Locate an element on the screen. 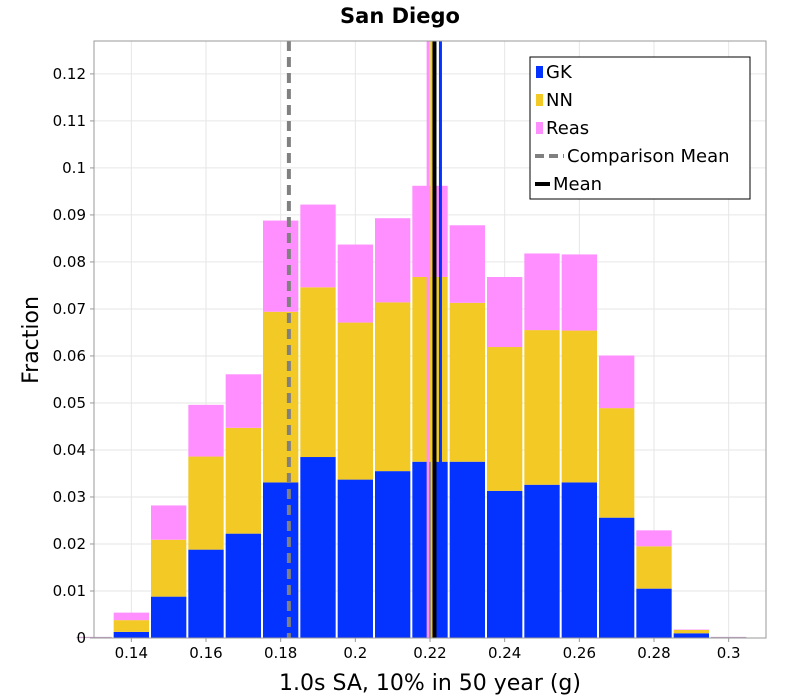 The width and height of the screenshot is (800, 700). y-tick-label: 0.06 is located at coordinates (69, 356).